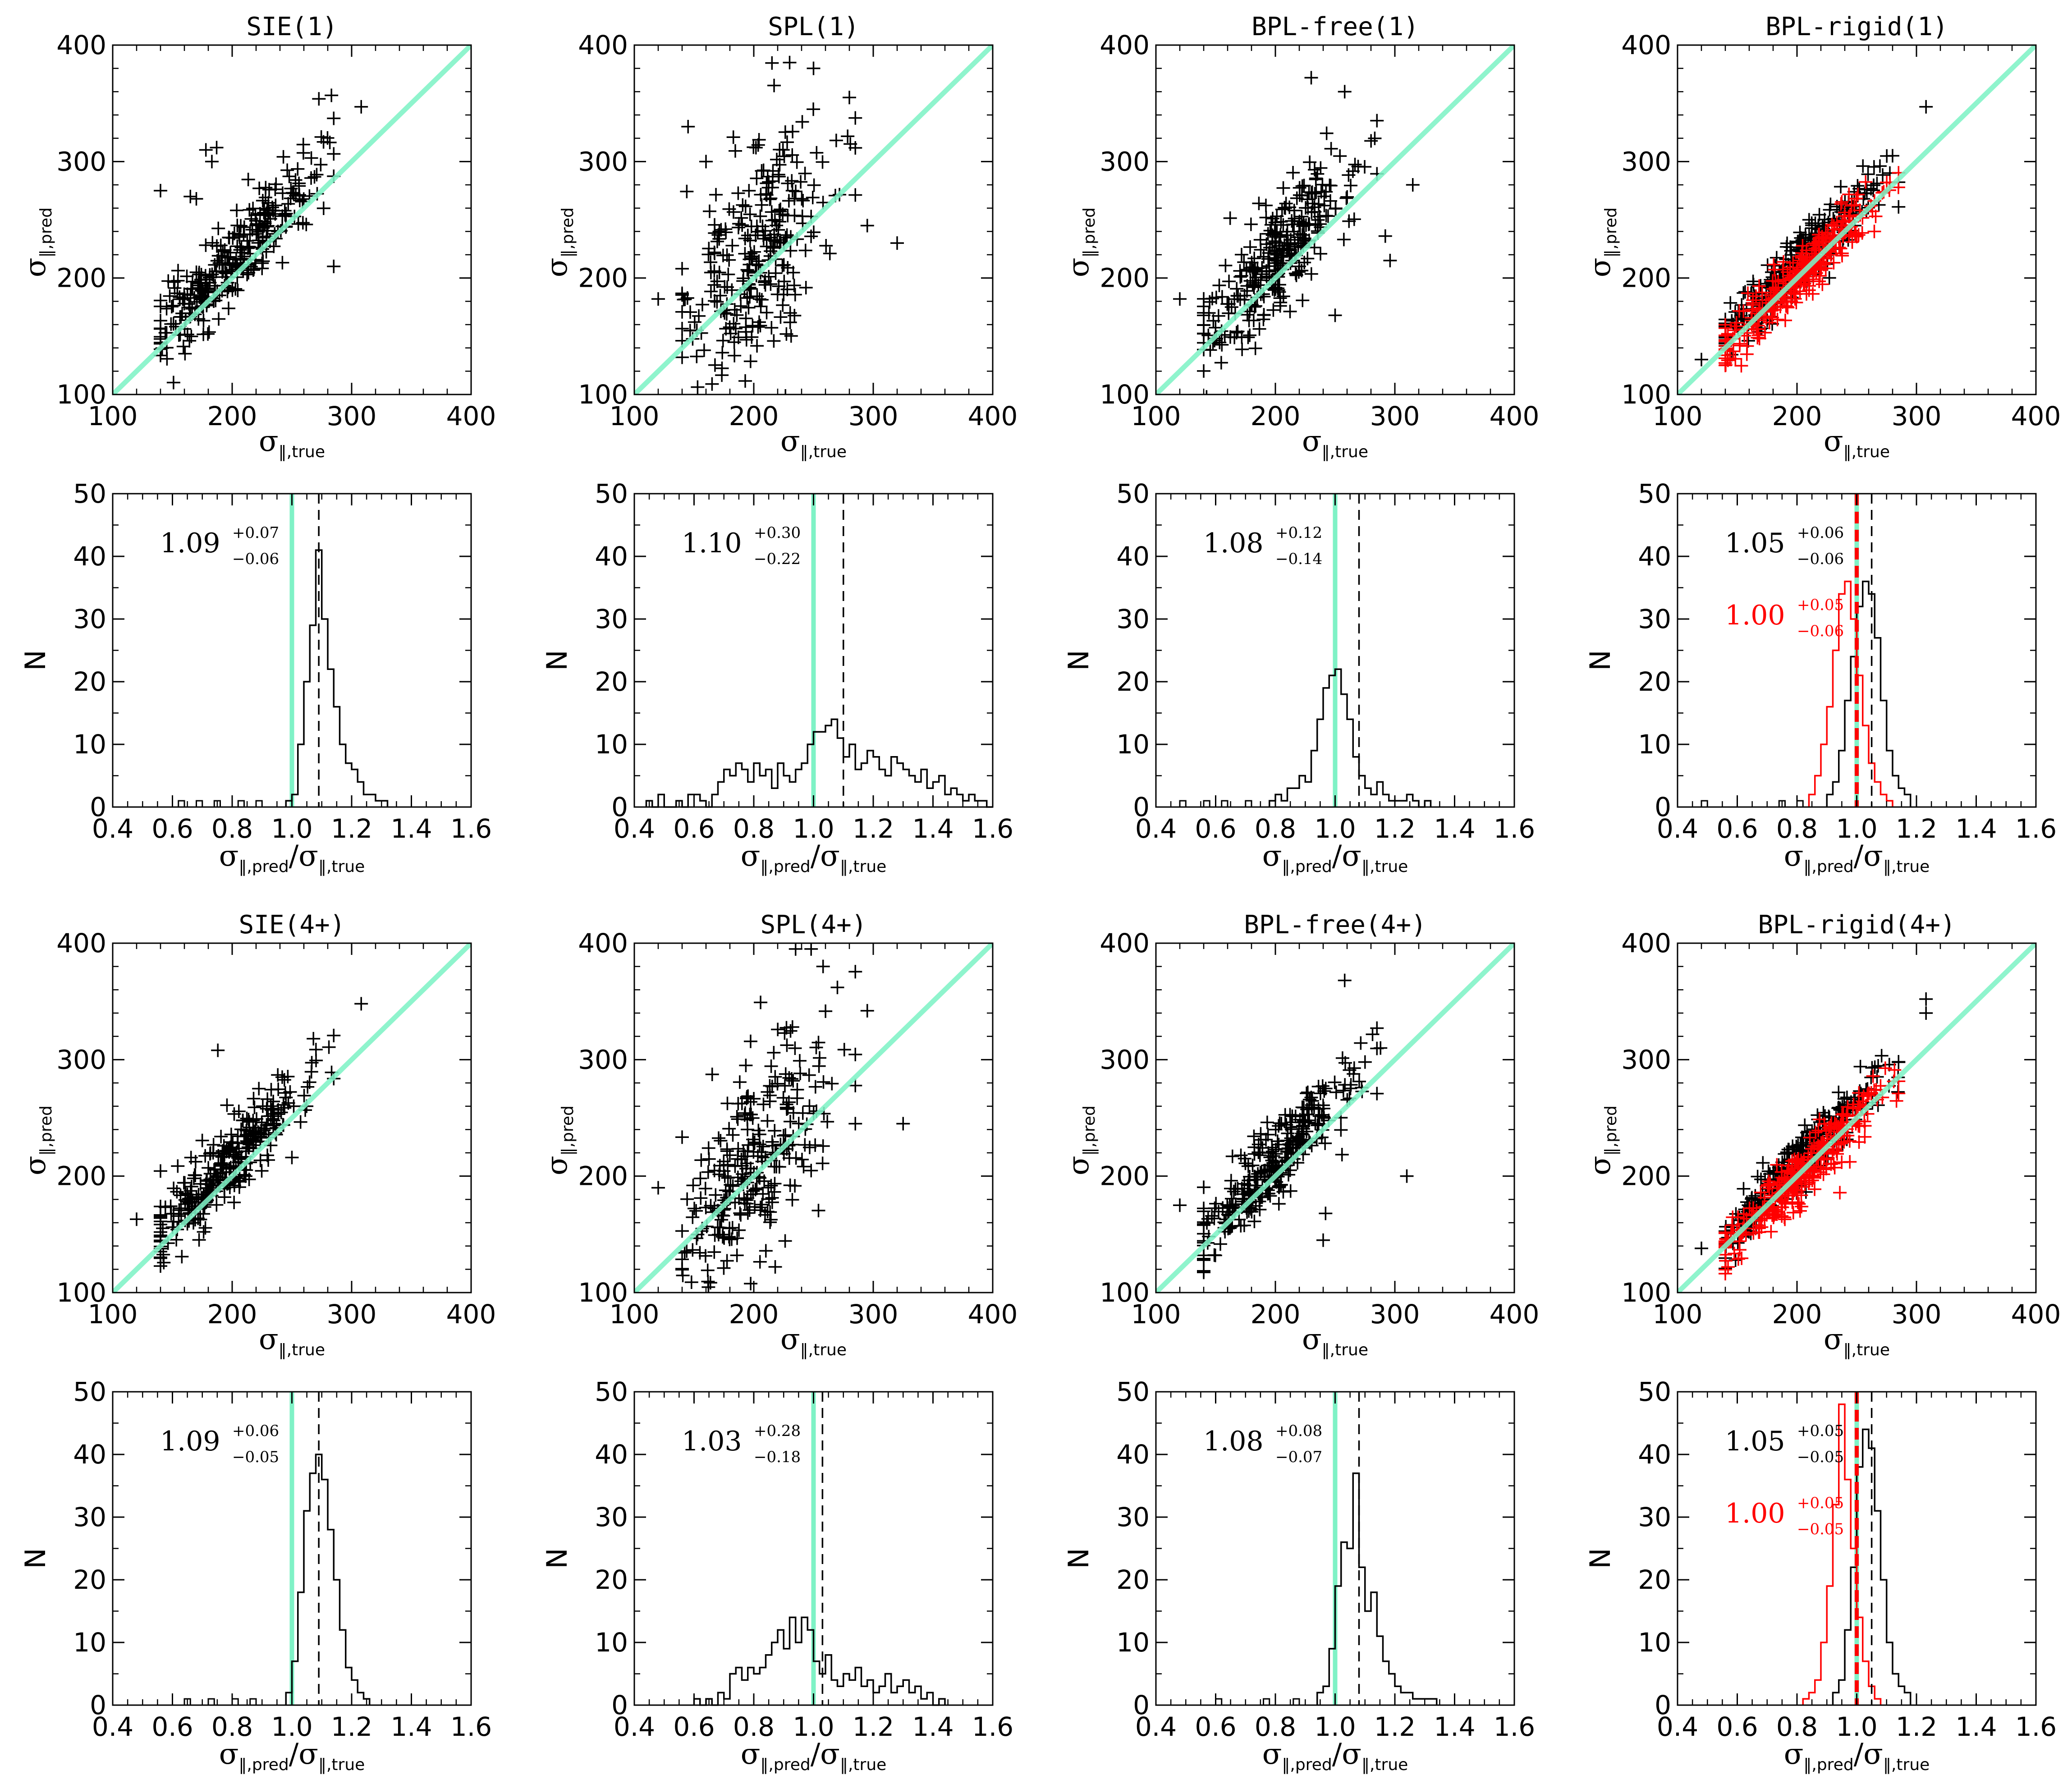 Image resolution: width=2072 pixels, height=1775 pixels. I want to click on median-value-label: 1.08, so click(1233, 1441).